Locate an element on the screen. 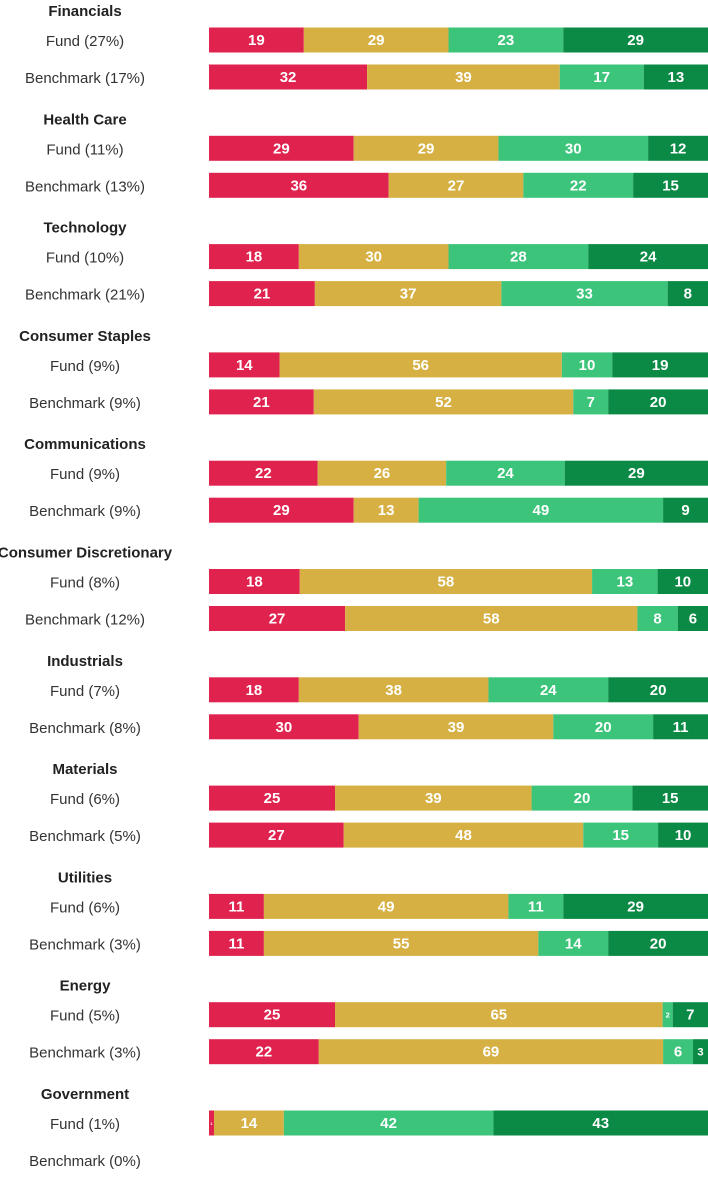 This screenshot has height=1182, width=708. value-label: 2 is located at coordinates (668, 1015).